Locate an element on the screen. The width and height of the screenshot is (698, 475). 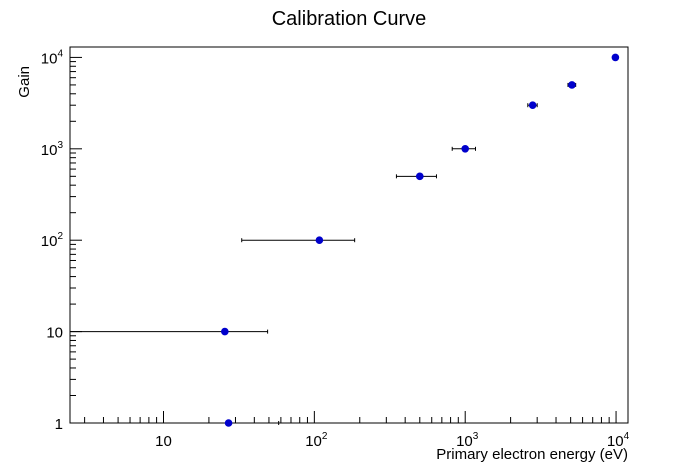
y-axis-ticks is located at coordinates (76, 240).